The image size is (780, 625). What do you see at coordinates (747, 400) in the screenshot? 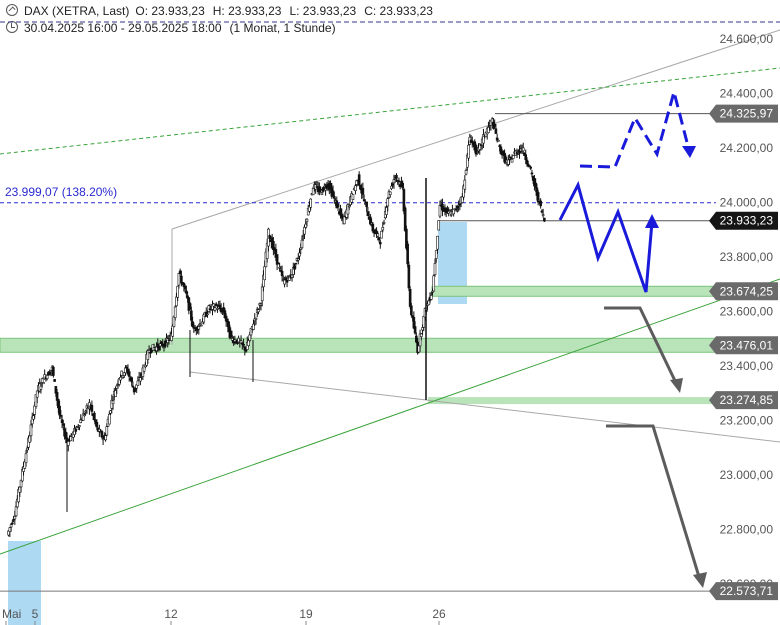
I see `price-label: 23.274,85` at bounding box center [747, 400].